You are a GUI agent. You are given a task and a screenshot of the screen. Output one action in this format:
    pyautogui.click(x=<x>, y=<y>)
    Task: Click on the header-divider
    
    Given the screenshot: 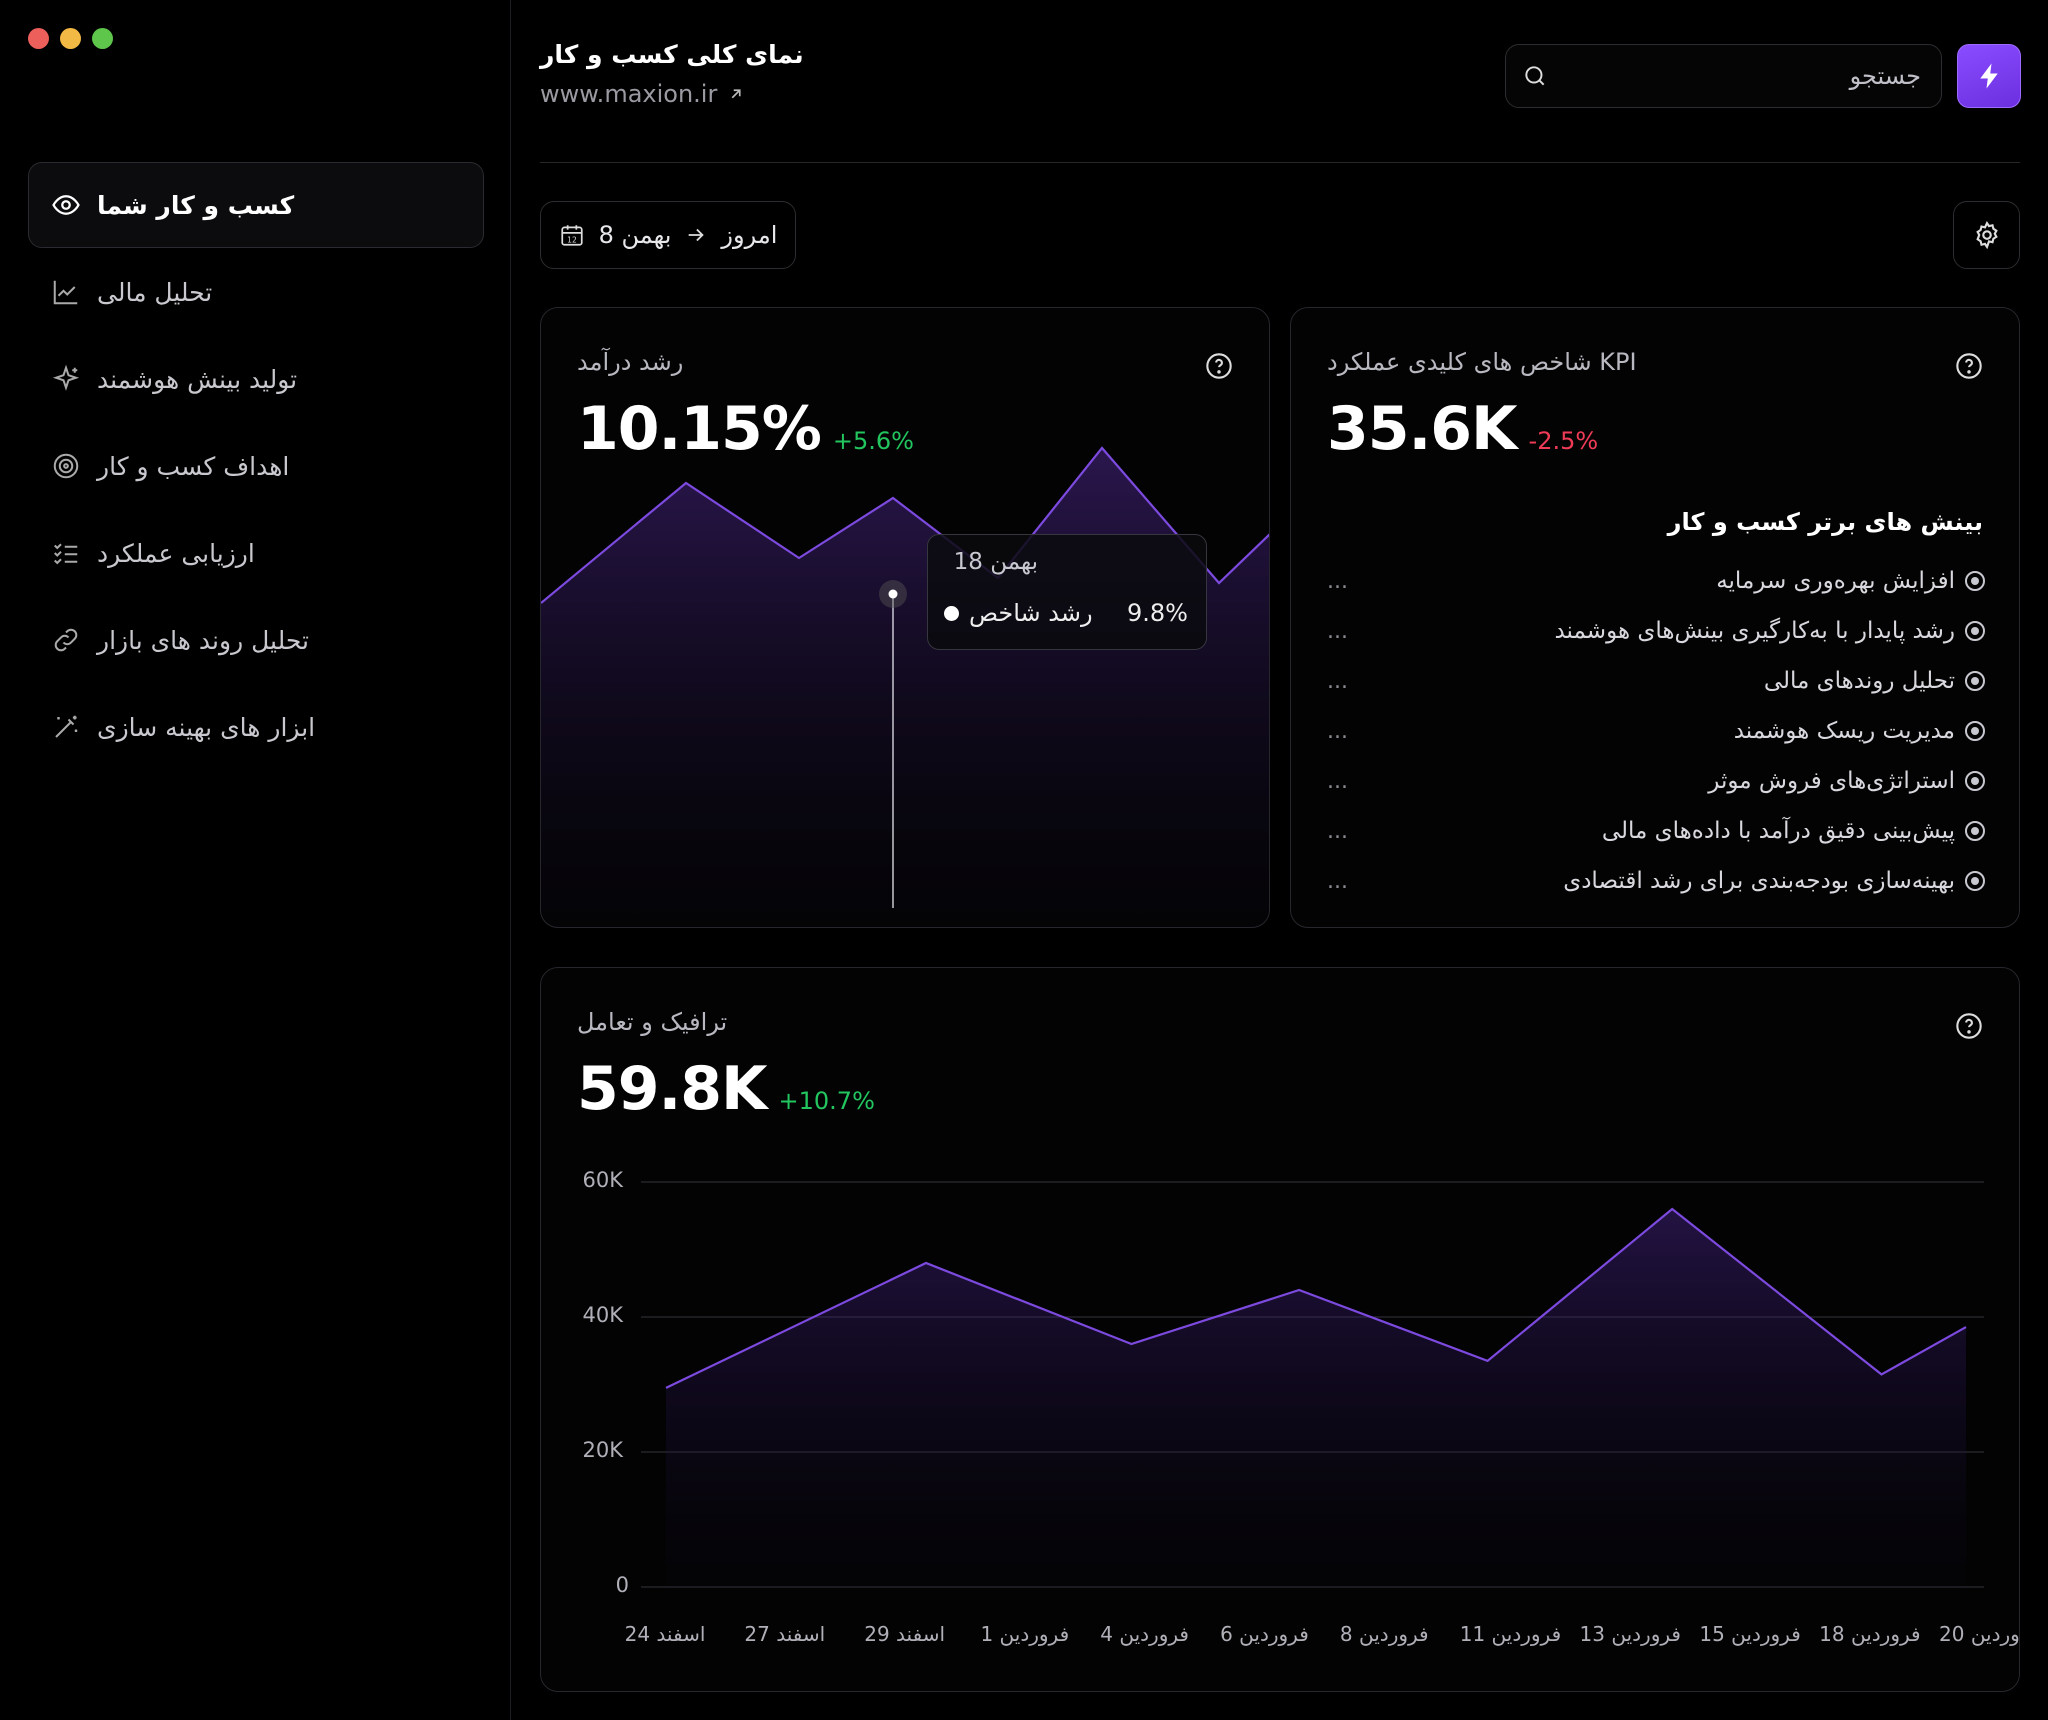 What is the action you would take?
    pyautogui.click(x=1280, y=162)
    